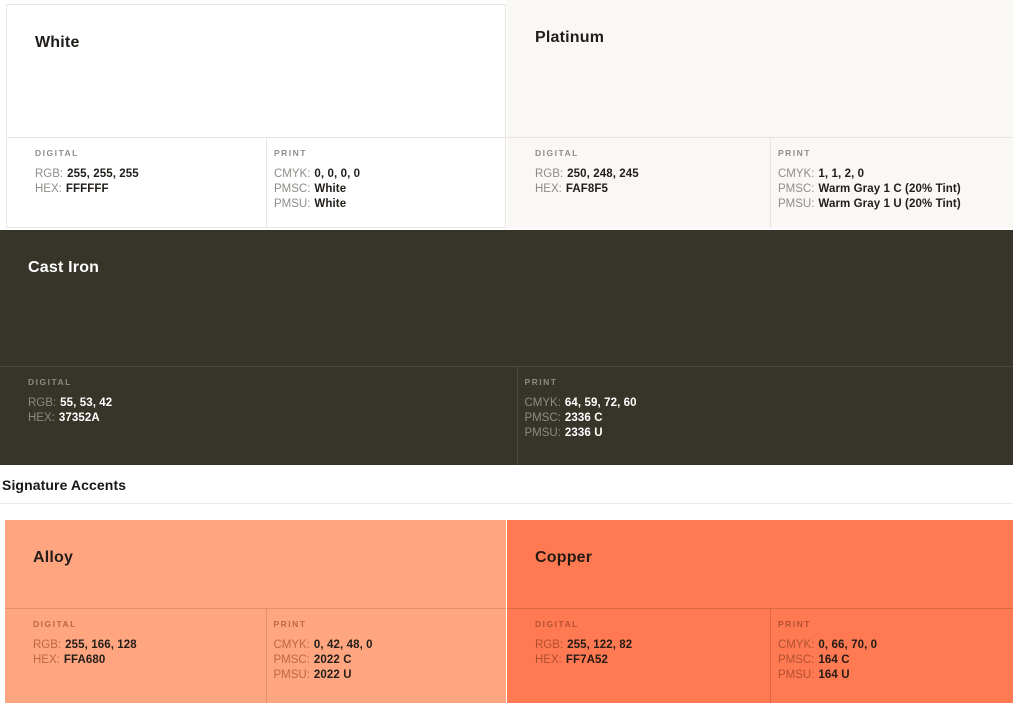 Image resolution: width=1013 pixels, height=707 pixels. Describe the element at coordinates (86, 403) in the screenshot. I see `rgb-value: 55, 53, 42` at that location.